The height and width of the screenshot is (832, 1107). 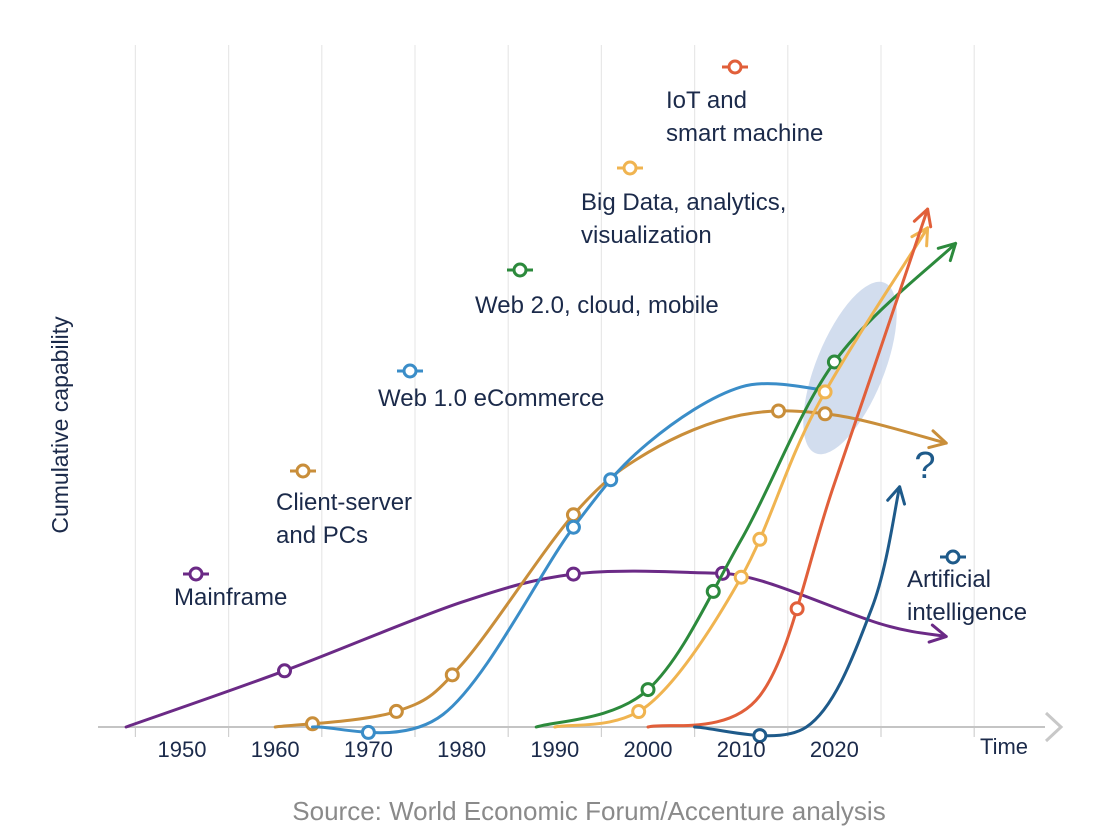 I want to click on x-tick-label: 1970, so click(x=368, y=749).